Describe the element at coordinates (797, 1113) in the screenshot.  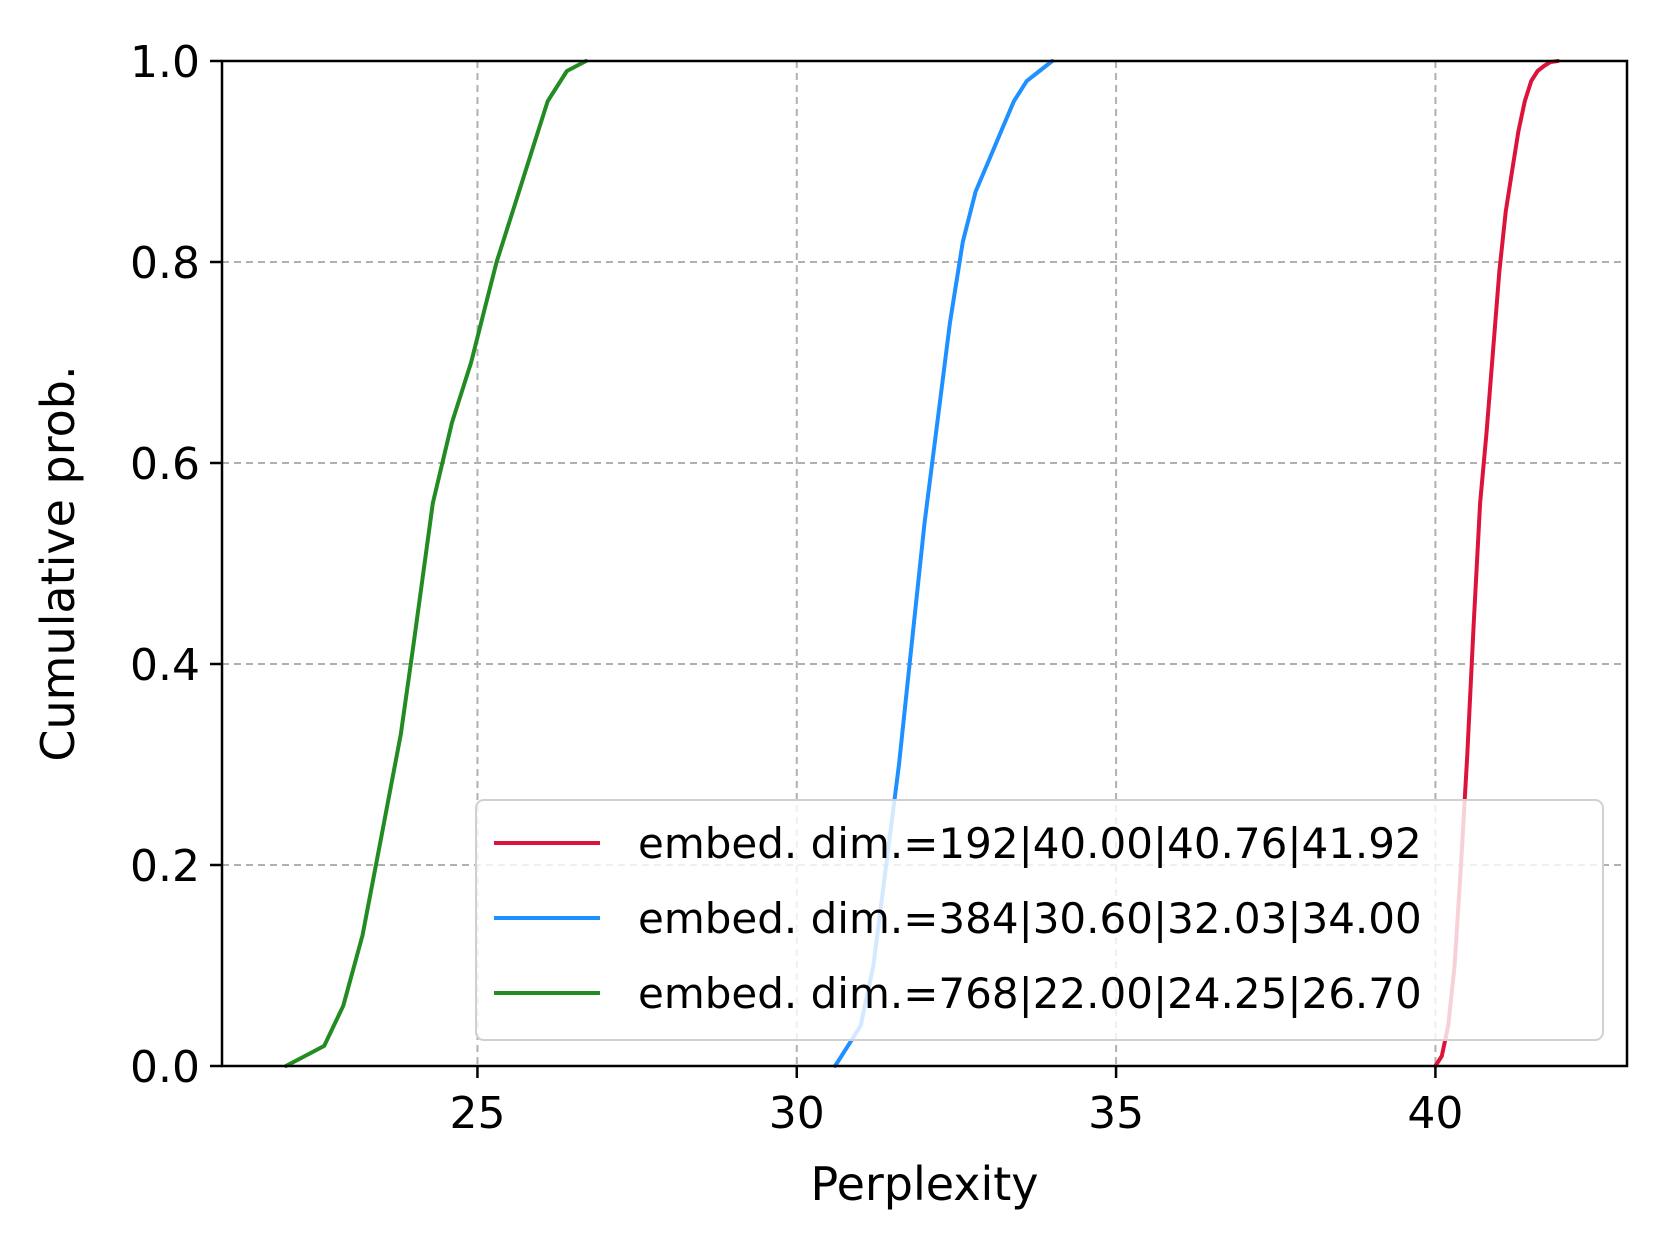
I see `x-tick-label: 30` at that location.